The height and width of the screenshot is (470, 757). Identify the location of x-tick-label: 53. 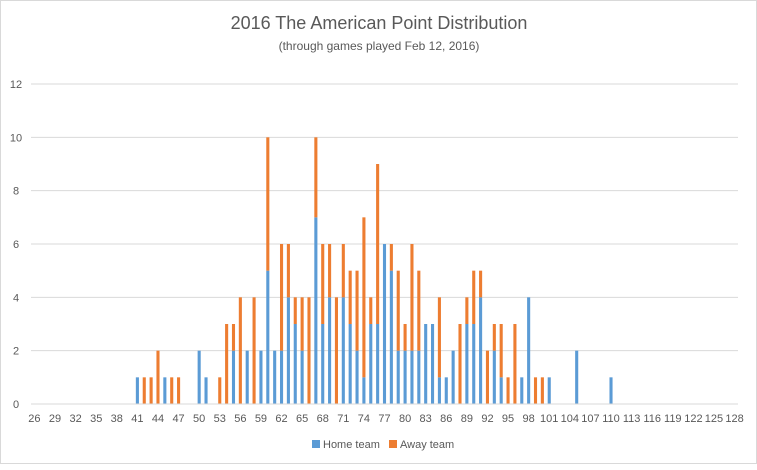
(220, 419).